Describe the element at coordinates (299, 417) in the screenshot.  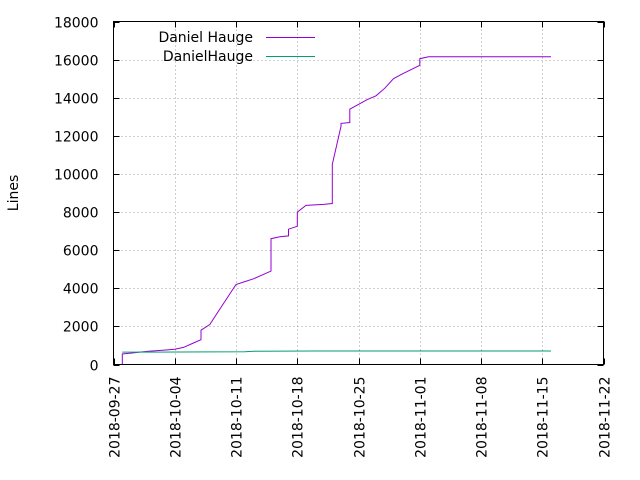
I see `x-tick-label: 2018-10-18` at that location.